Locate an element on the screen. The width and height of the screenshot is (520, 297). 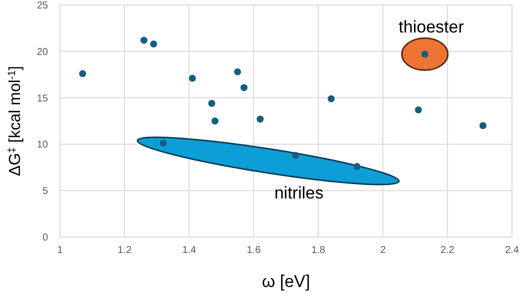
y-tick-label: 0 is located at coordinates (45, 238).